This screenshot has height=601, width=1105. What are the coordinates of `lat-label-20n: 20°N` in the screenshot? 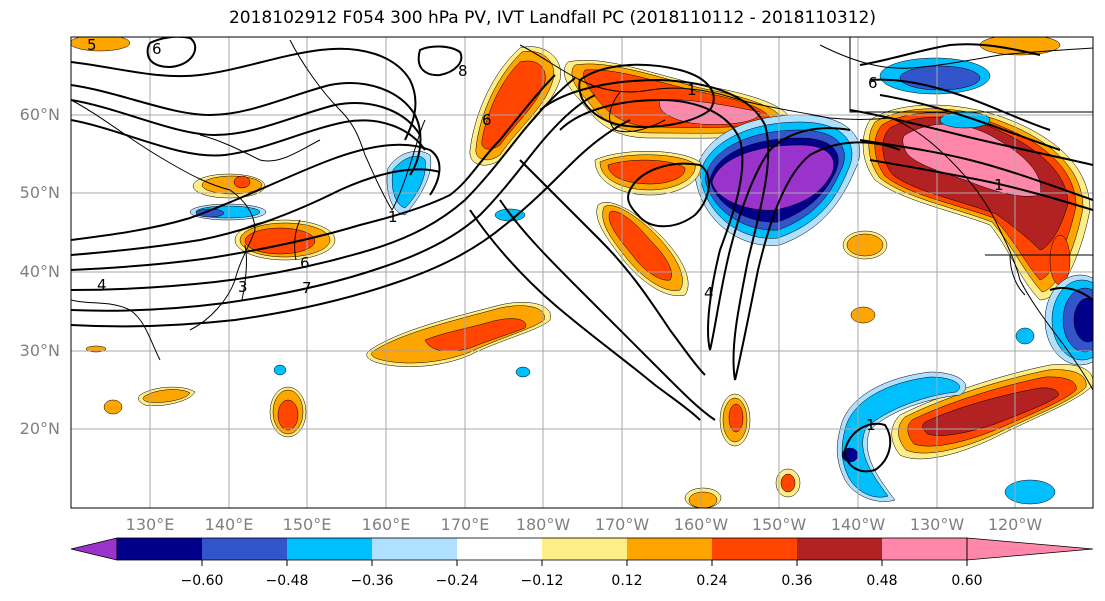 It's located at (39, 428).